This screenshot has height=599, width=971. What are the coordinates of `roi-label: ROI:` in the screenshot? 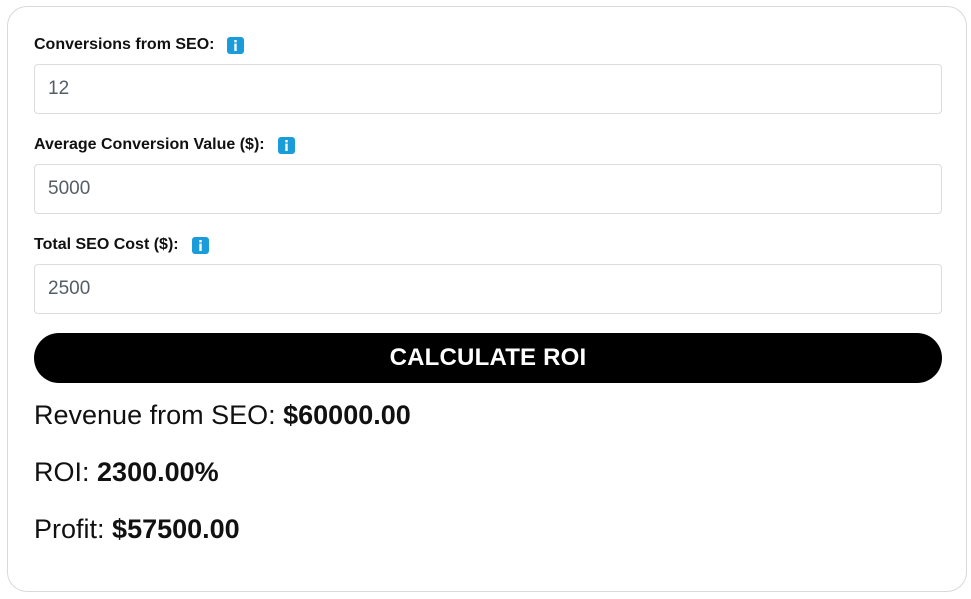 It's located at (62, 472).